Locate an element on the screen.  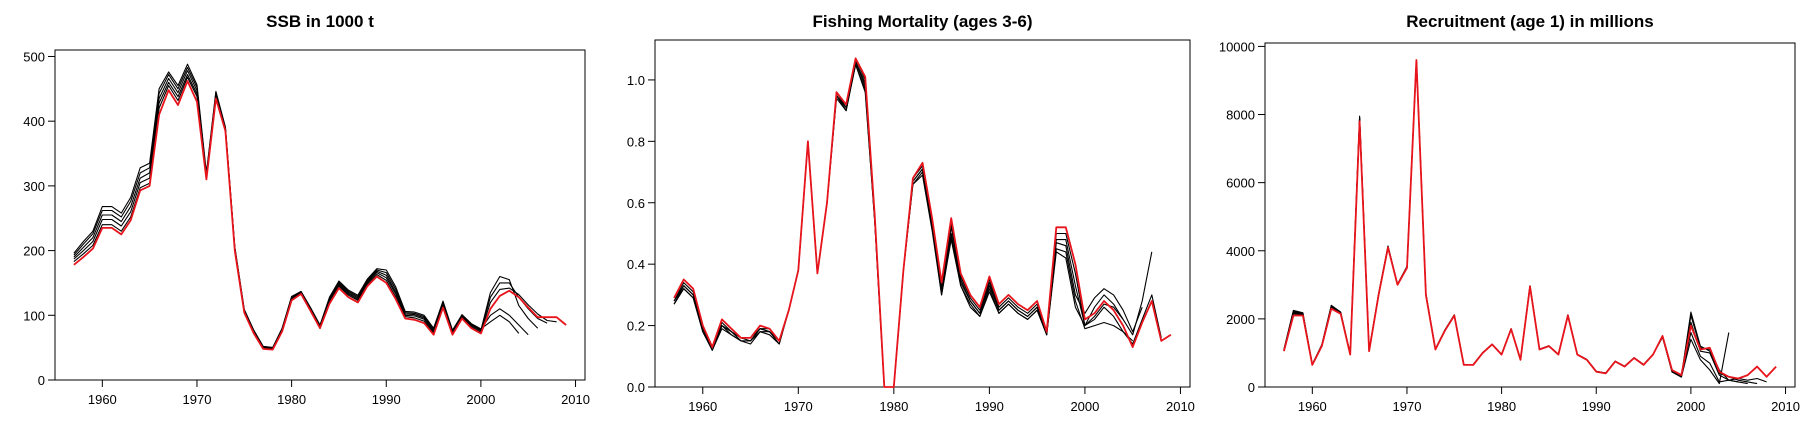
y-tick-label: 0.4 is located at coordinates (636, 264).